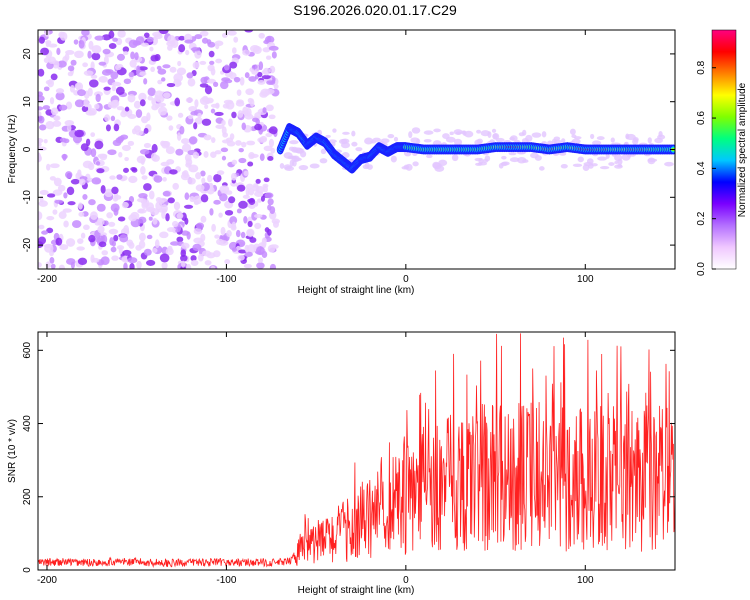  Describe the element at coordinates (706, 168) in the screenshot. I see `colorbar-ticks: 0.0 0.2 0.4 0.6 0.8` at that location.